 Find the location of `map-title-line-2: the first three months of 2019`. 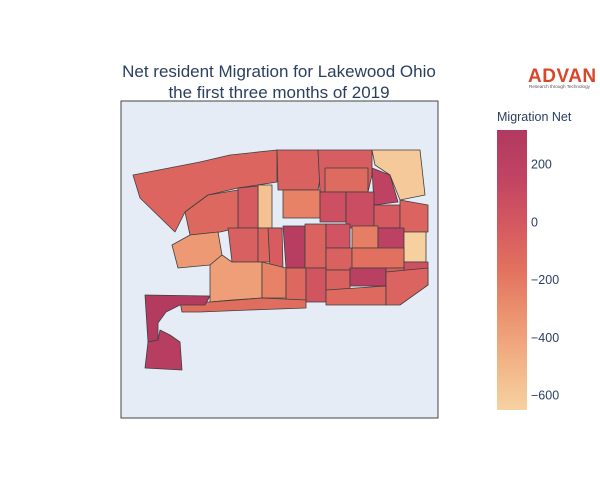

map-title-line-2: the first three months of 2019 is located at coordinates (278, 92).